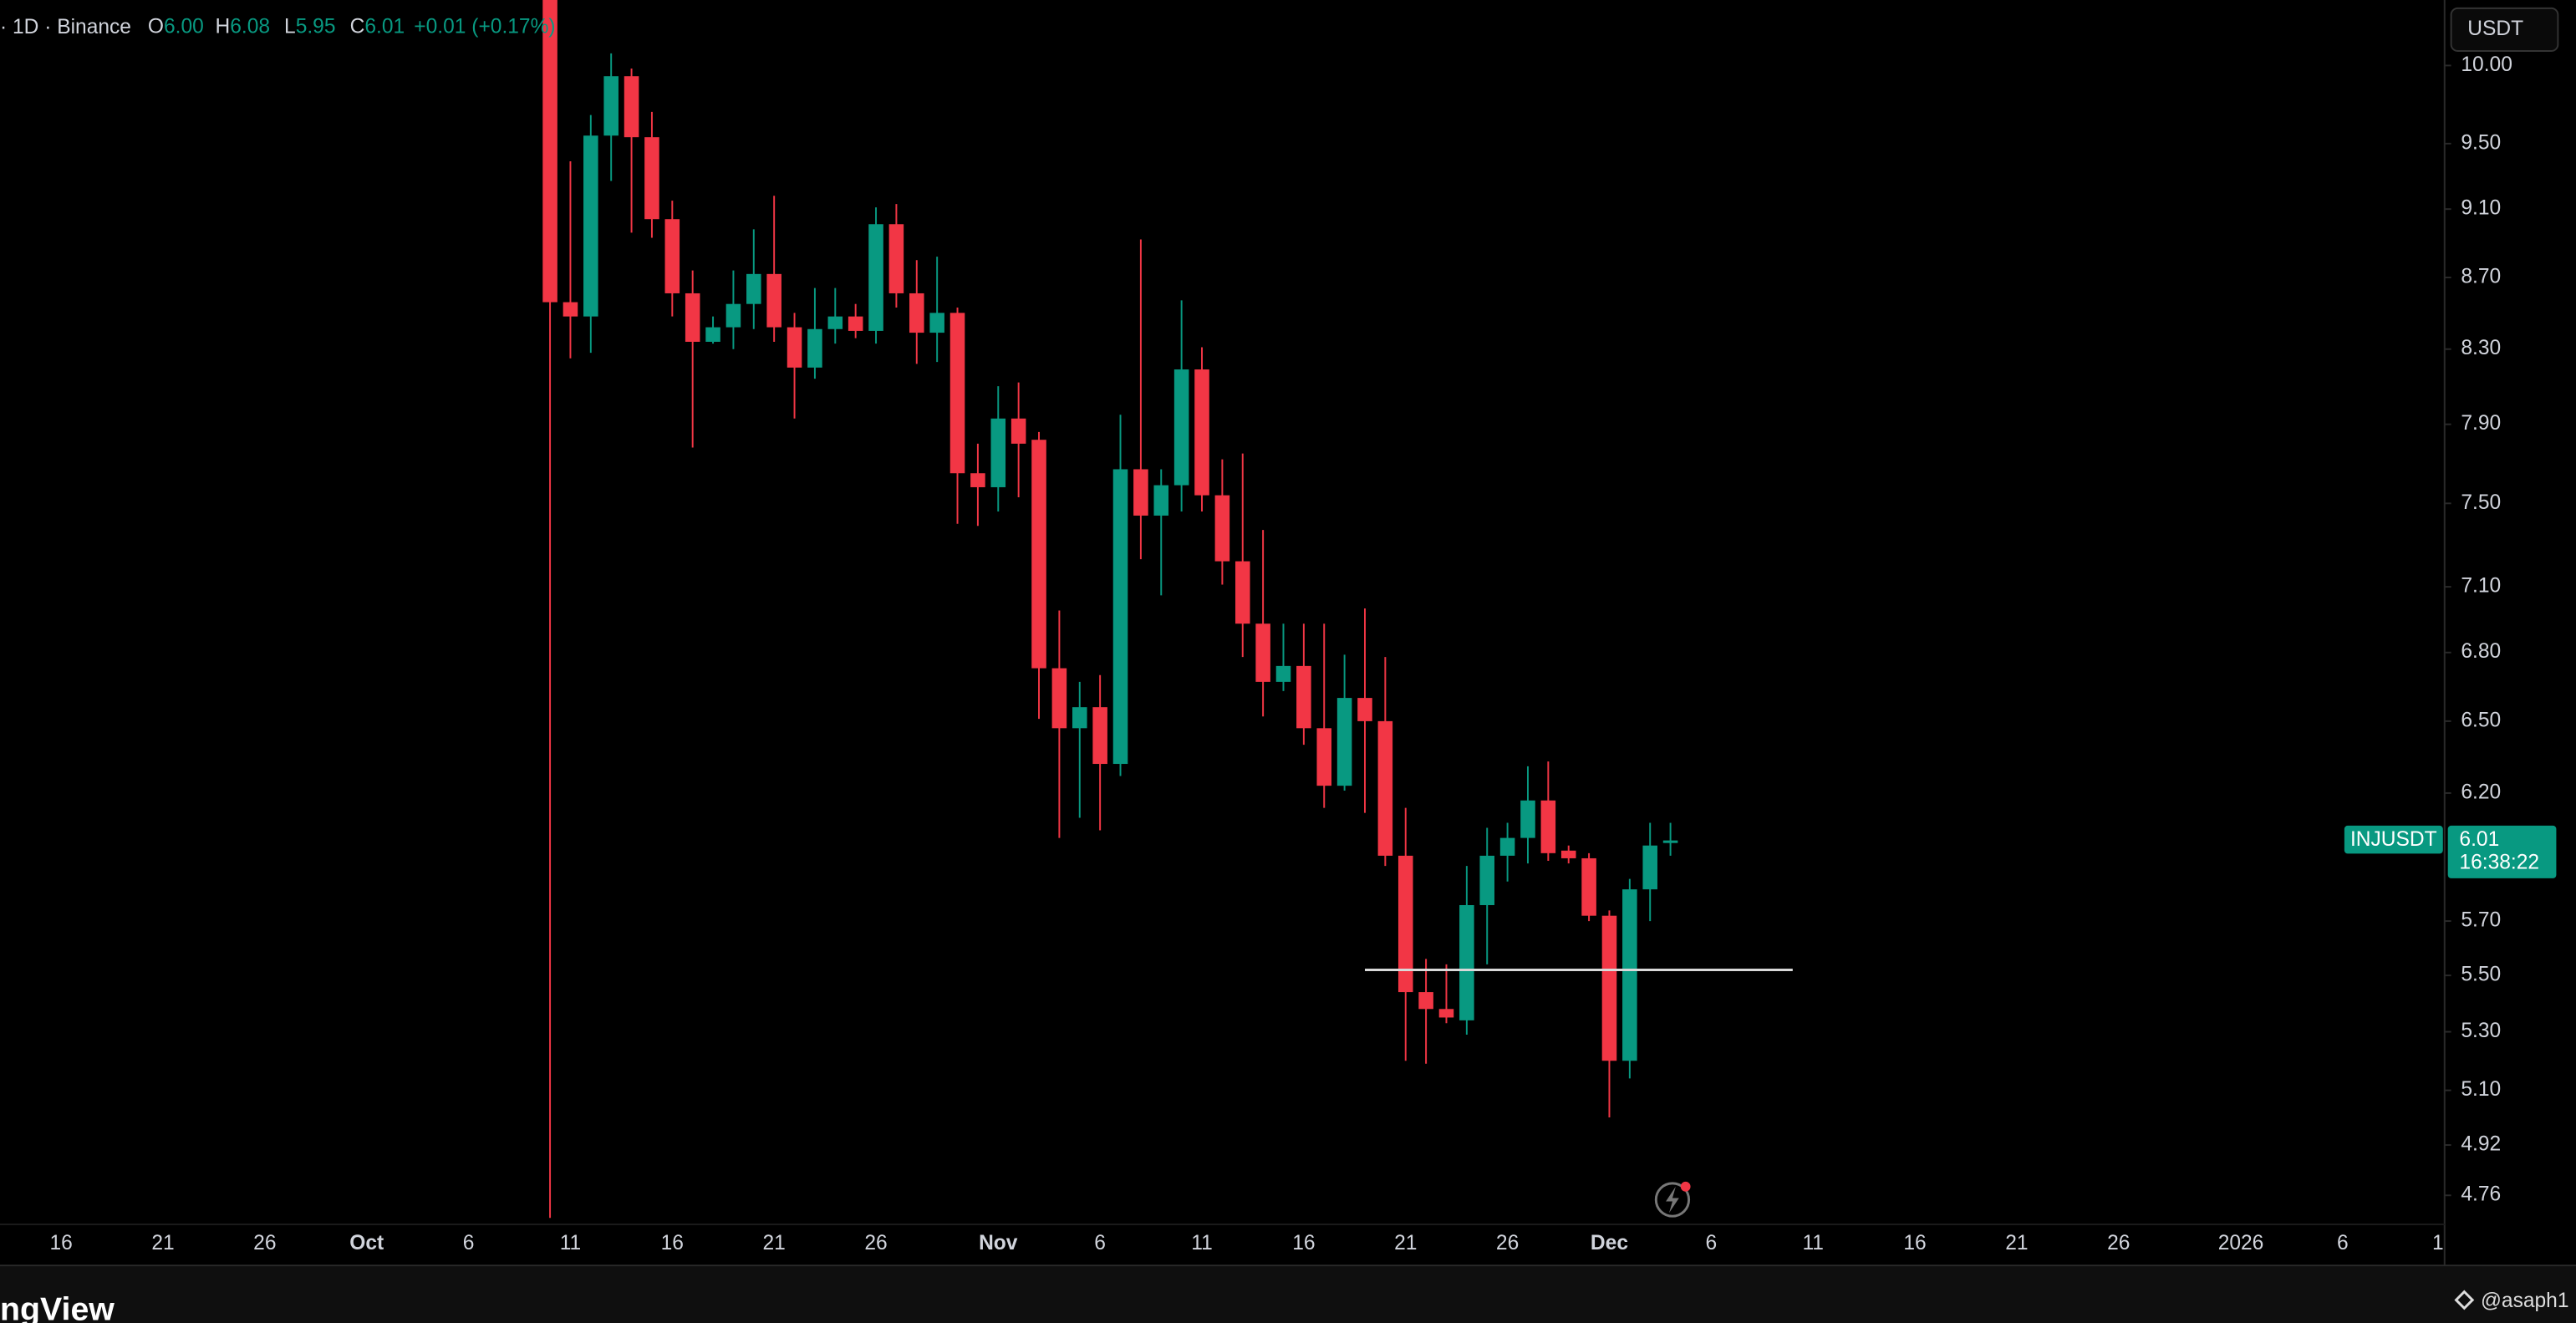 Image resolution: width=2576 pixels, height=1323 pixels. I want to click on change: +0.01 (+0.17%), so click(484, 27).